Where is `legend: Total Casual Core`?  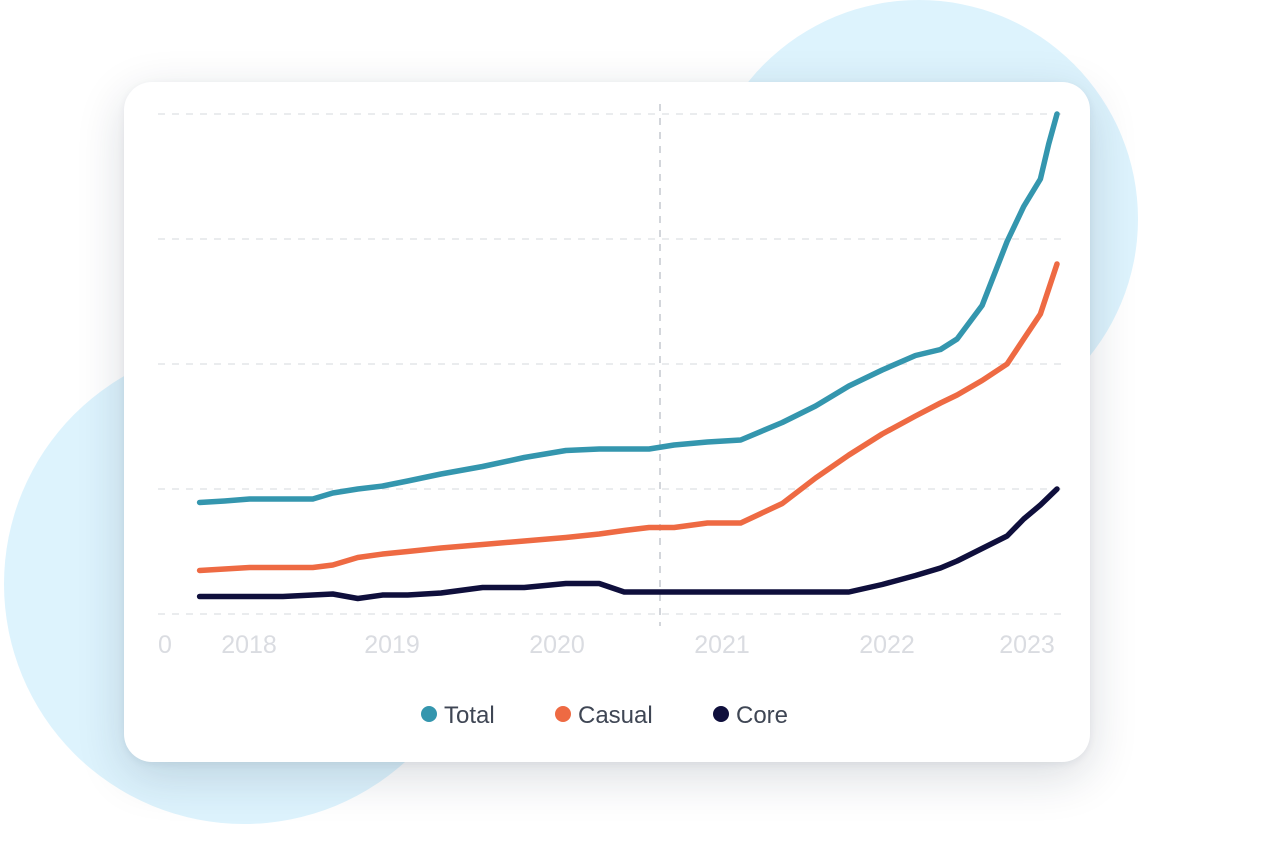 legend: Total Casual Core is located at coordinates (604, 715).